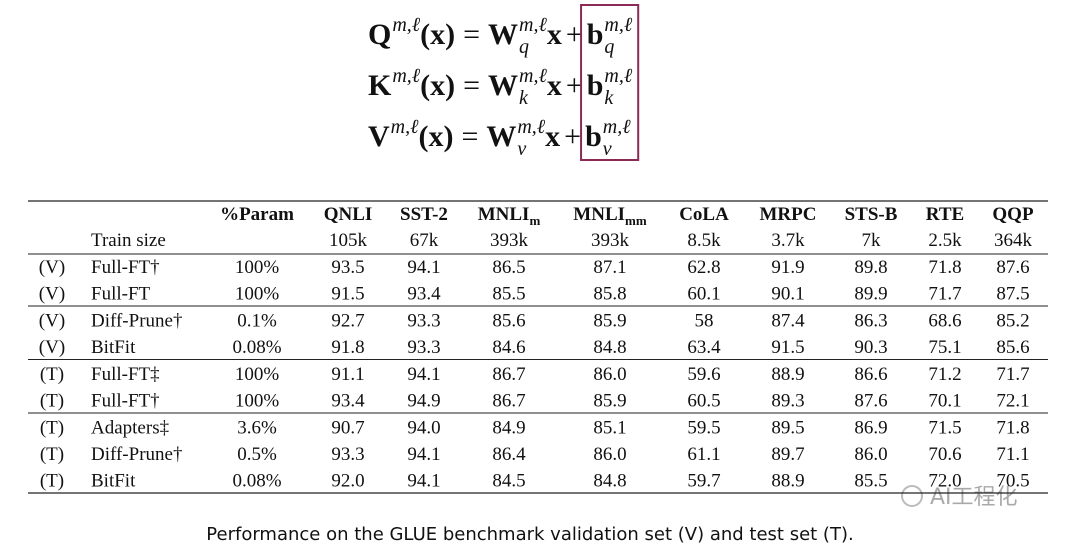 This screenshot has width=1080, height=550. I want to click on cell: 84.6, so click(508, 347).